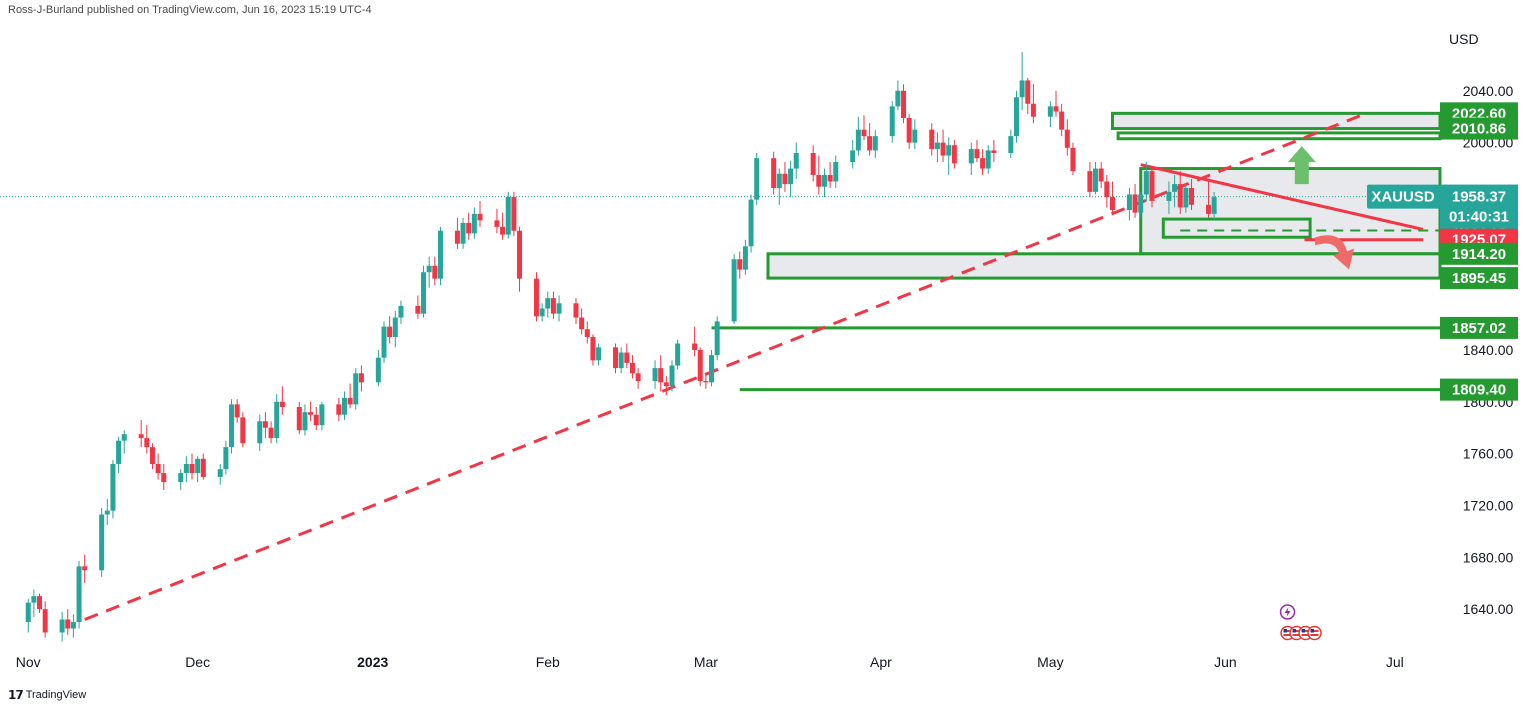 The image size is (1536, 711). Describe the element at coordinates (1050, 662) in the screenshot. I see `x-tick-label: May` at that location.